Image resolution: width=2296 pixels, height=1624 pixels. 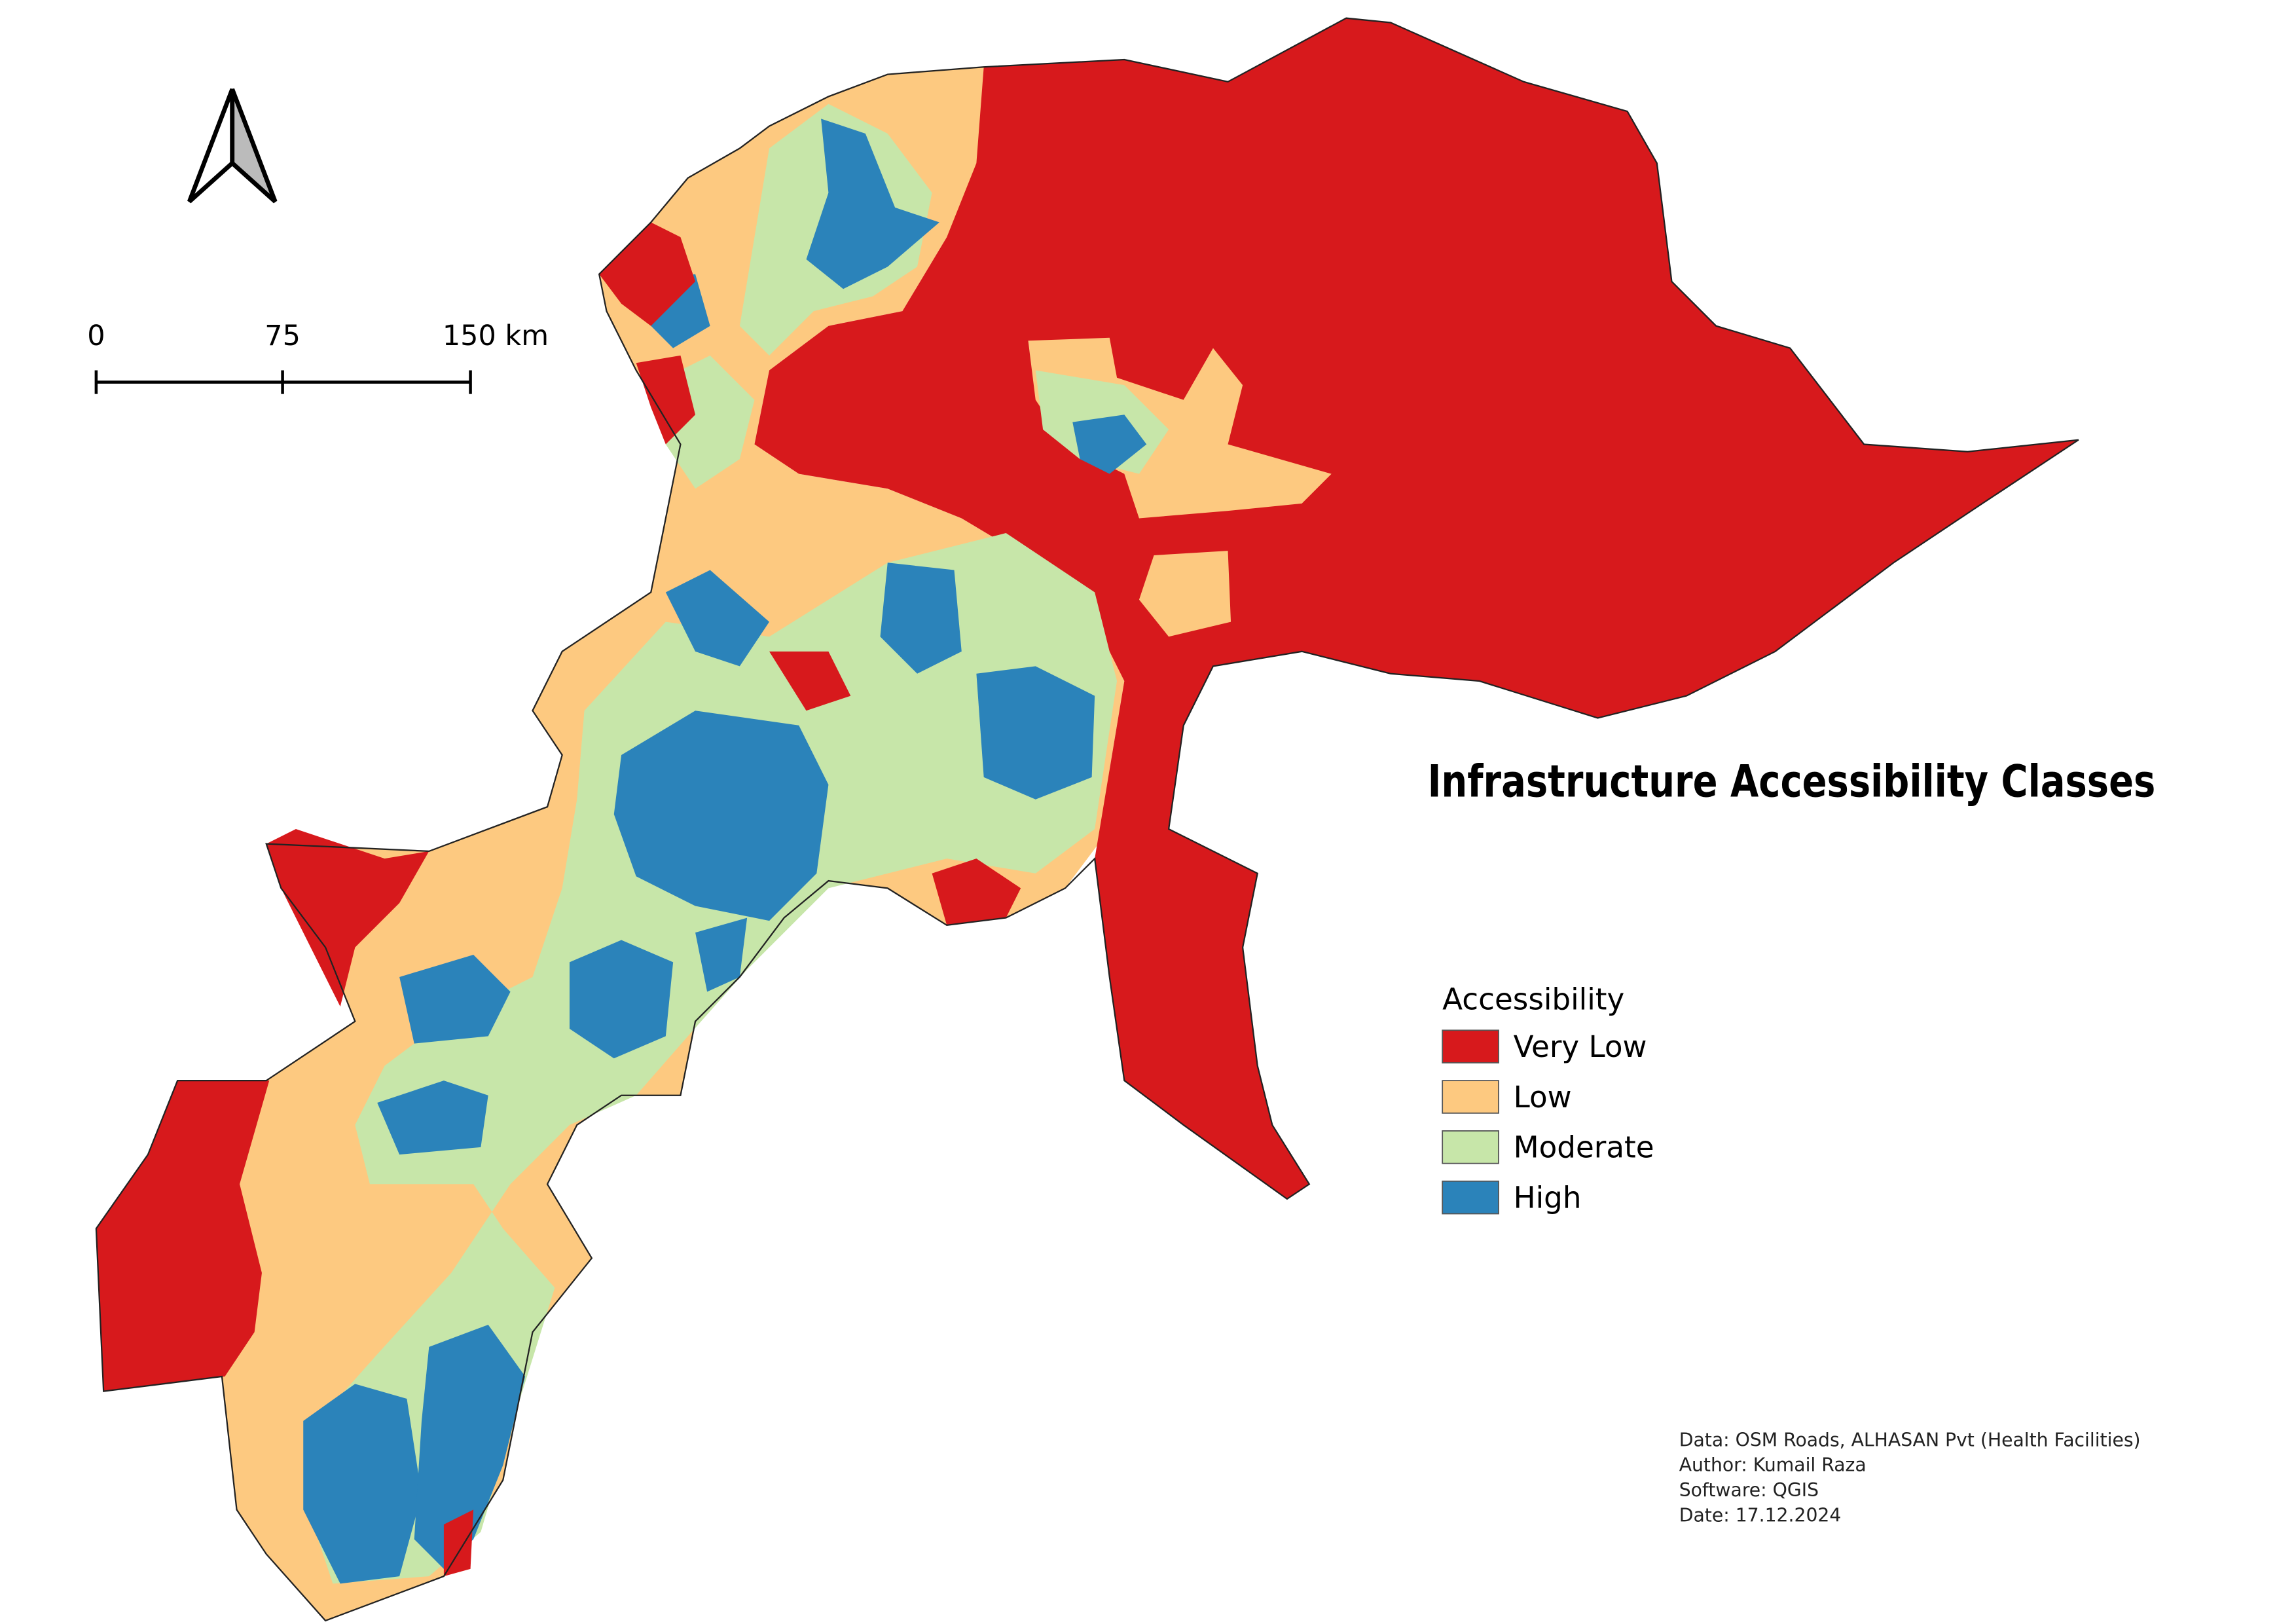 I want to click on north-arrow, so click(x=232, y=146).